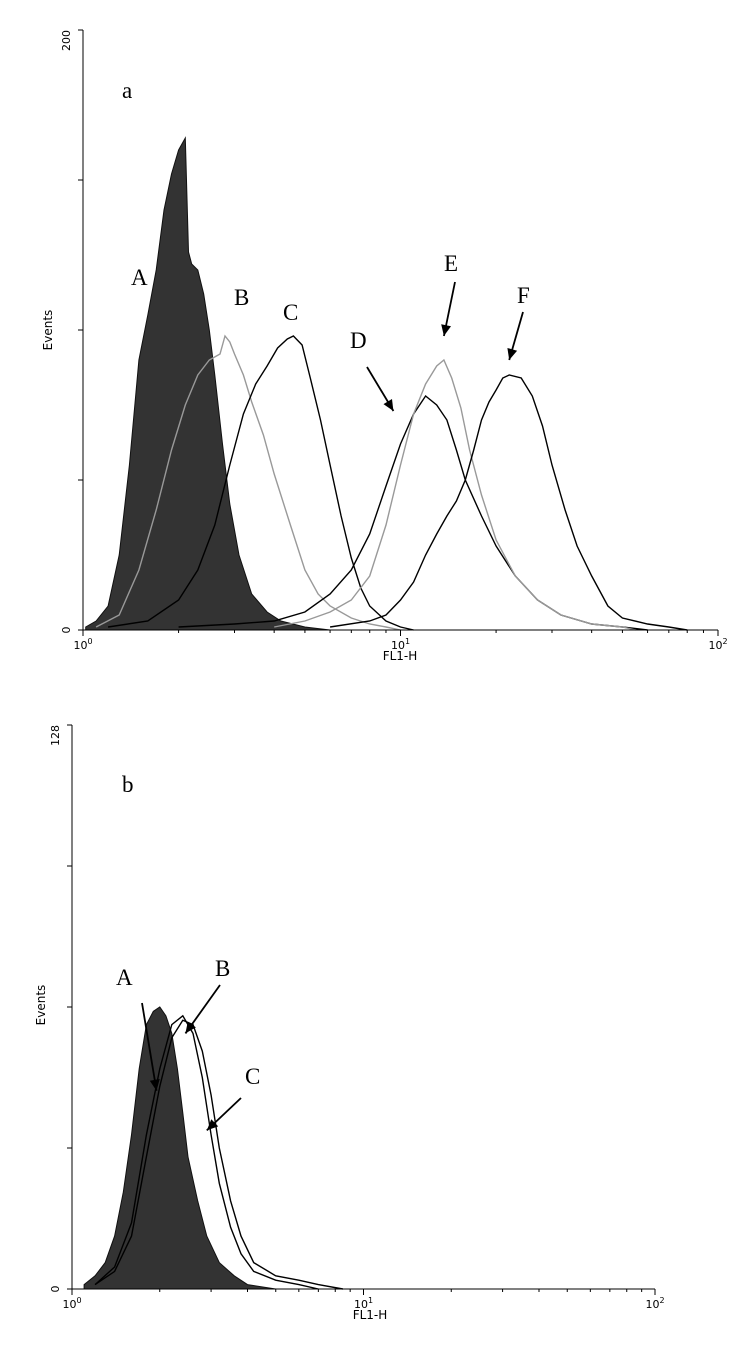  I want to click on arrow-head-A, so click(154, 1085).